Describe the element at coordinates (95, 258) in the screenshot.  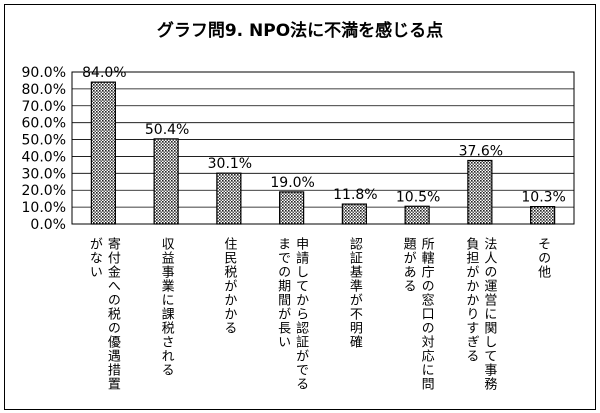
I see `category-label: がない` at that location.